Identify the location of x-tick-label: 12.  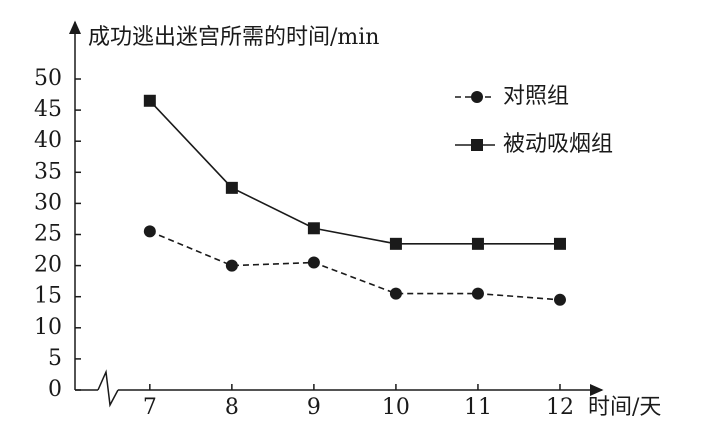
(560, 407).